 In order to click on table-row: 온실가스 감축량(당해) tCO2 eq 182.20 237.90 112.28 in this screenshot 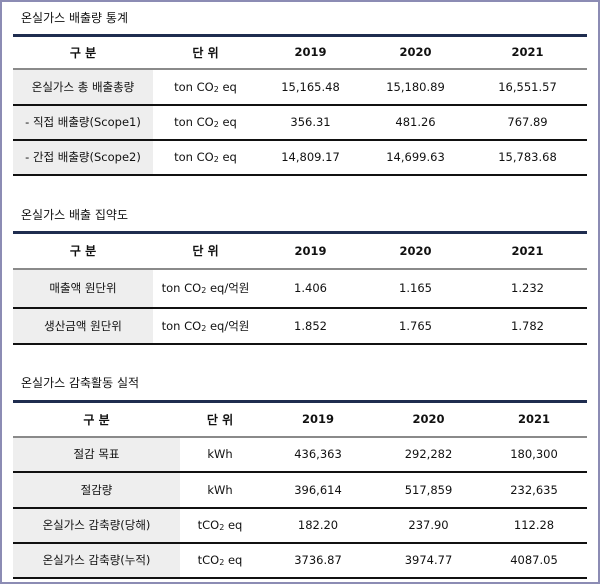, I will do `click(300, 525)`.